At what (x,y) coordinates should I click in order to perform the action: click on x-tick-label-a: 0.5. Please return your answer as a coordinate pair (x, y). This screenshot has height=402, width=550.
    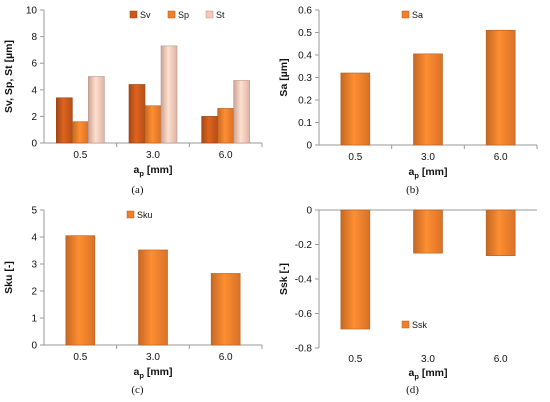
    Looking at the image, I should click on (80, 155).